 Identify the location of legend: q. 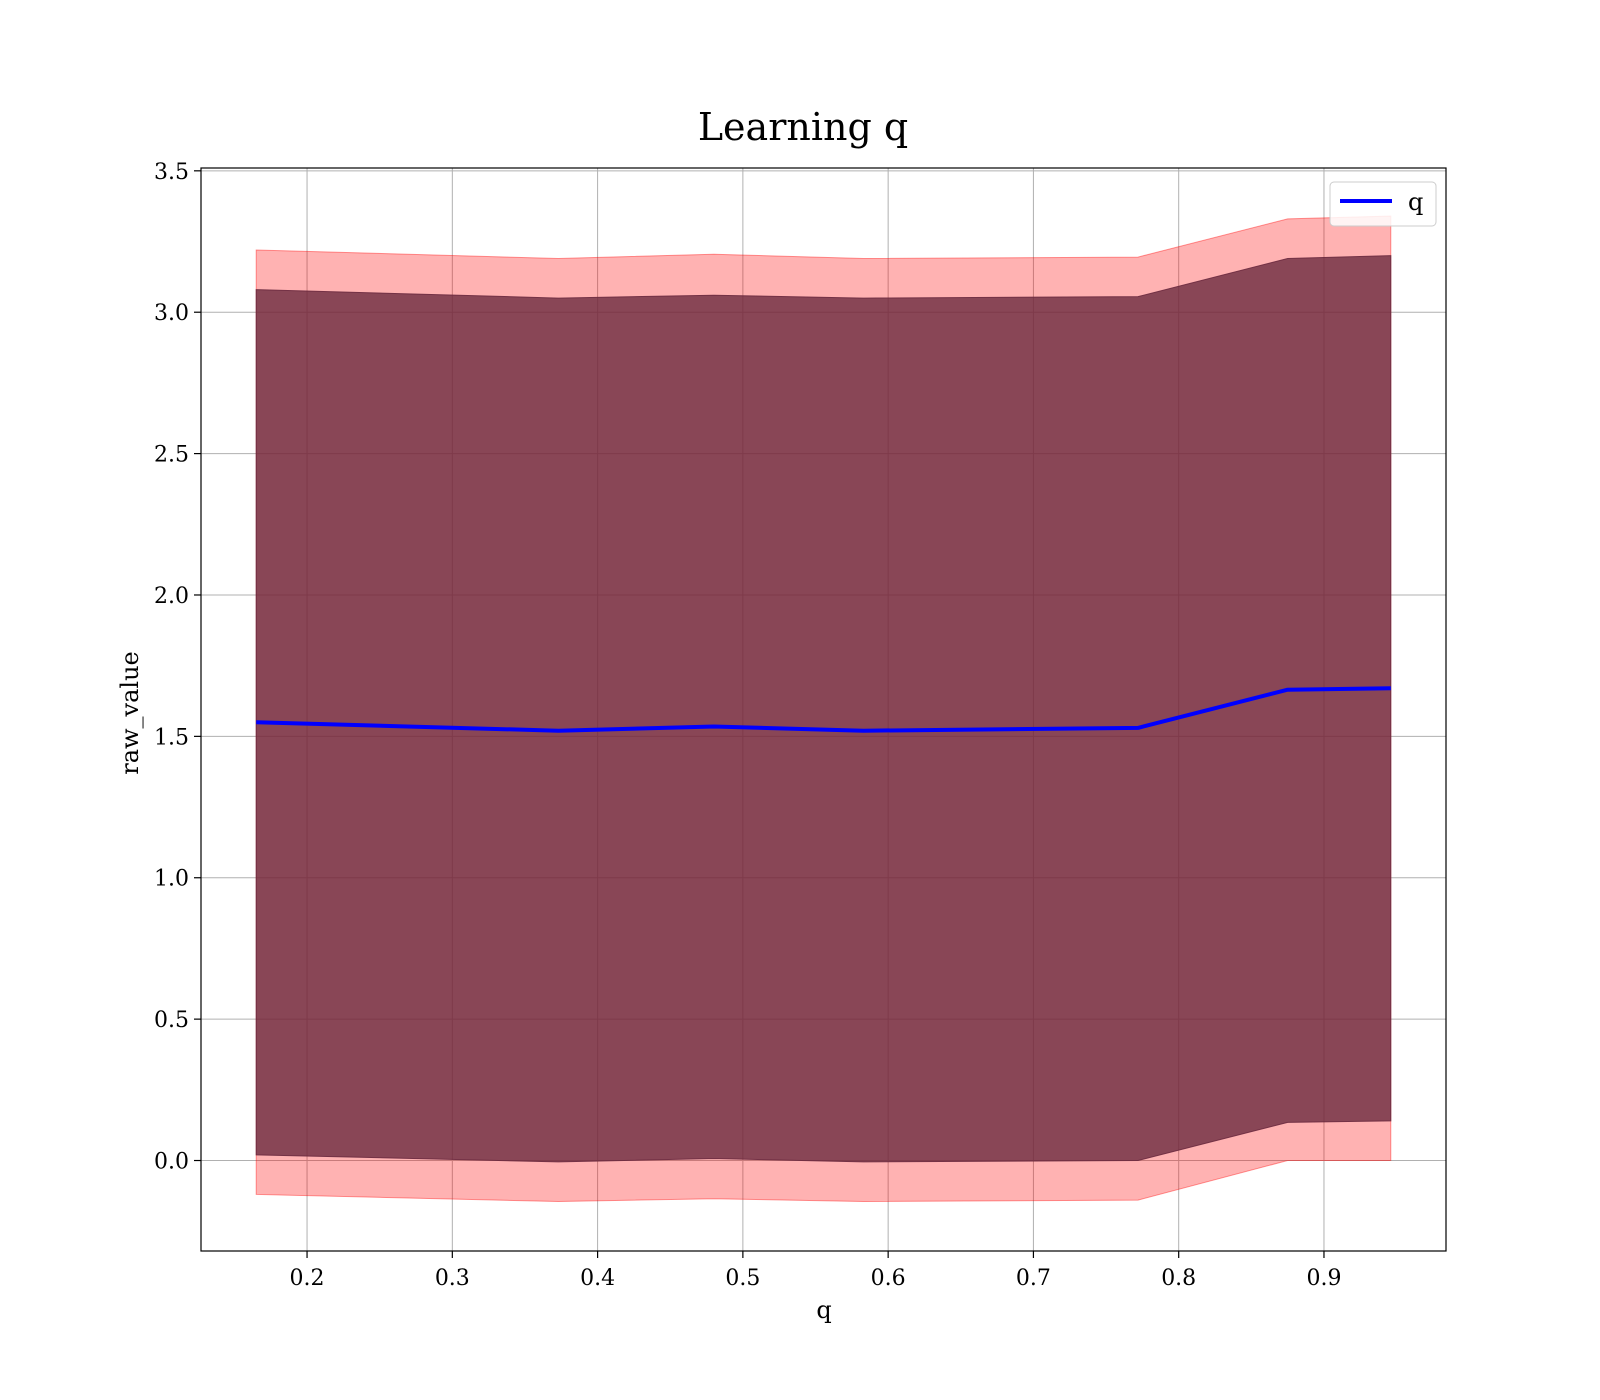
(1383, 204).